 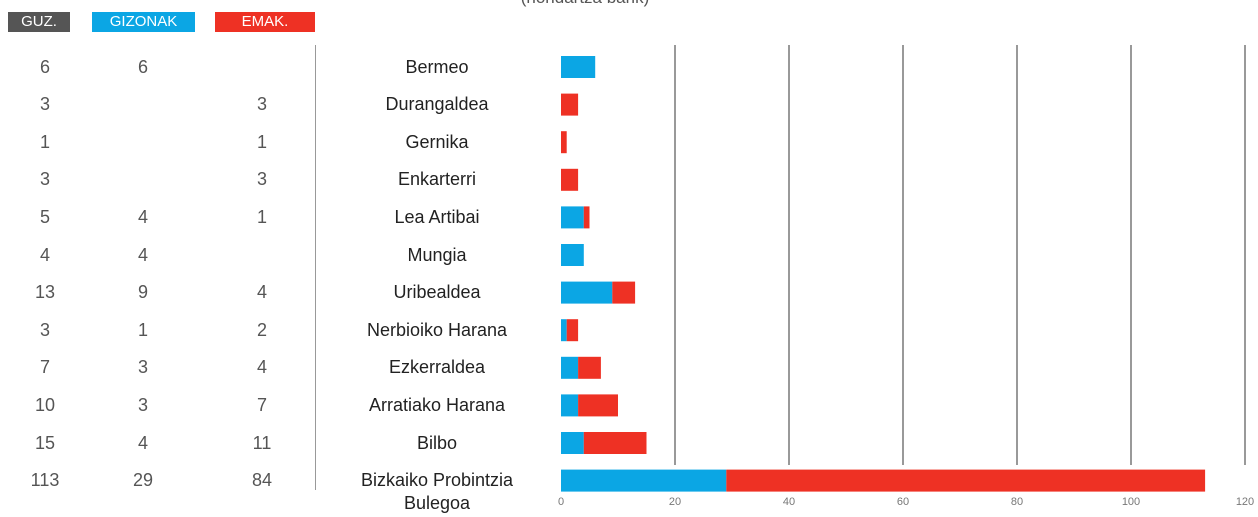 What do you see at coordinates (437, 254) in the screenshot?
I see `category-label: Mungia` at bounding box center [437, 254].